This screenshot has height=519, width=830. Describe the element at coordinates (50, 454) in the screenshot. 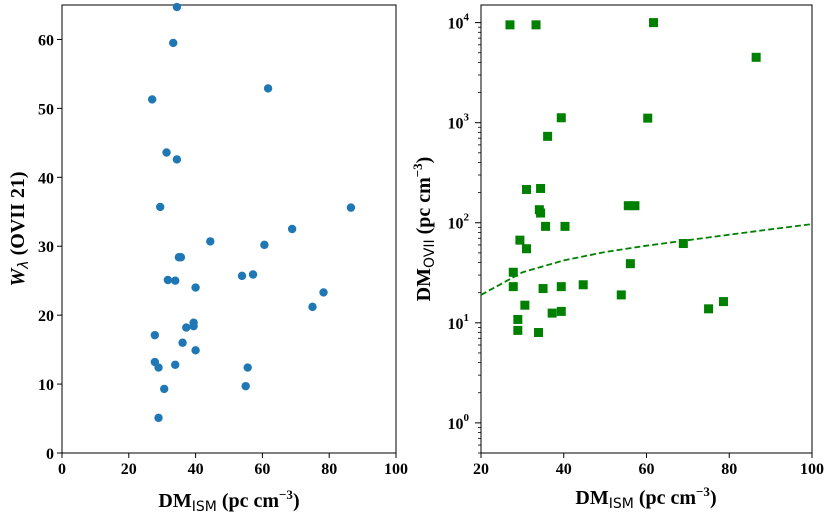

I see `left-y-tick-label: 0` at that location.